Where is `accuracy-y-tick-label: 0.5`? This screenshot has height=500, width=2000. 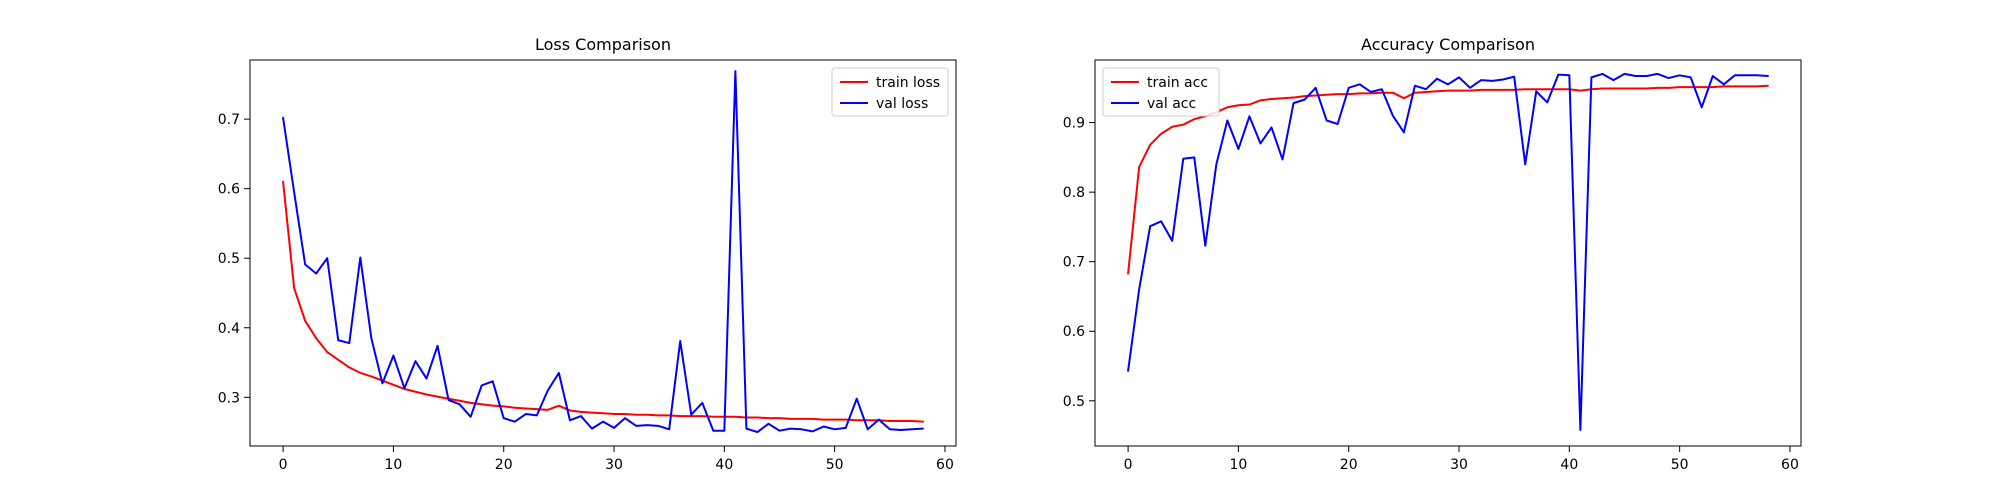 accuracy-y-tick-label: 0.5 is located at coordinates (1074, 402).